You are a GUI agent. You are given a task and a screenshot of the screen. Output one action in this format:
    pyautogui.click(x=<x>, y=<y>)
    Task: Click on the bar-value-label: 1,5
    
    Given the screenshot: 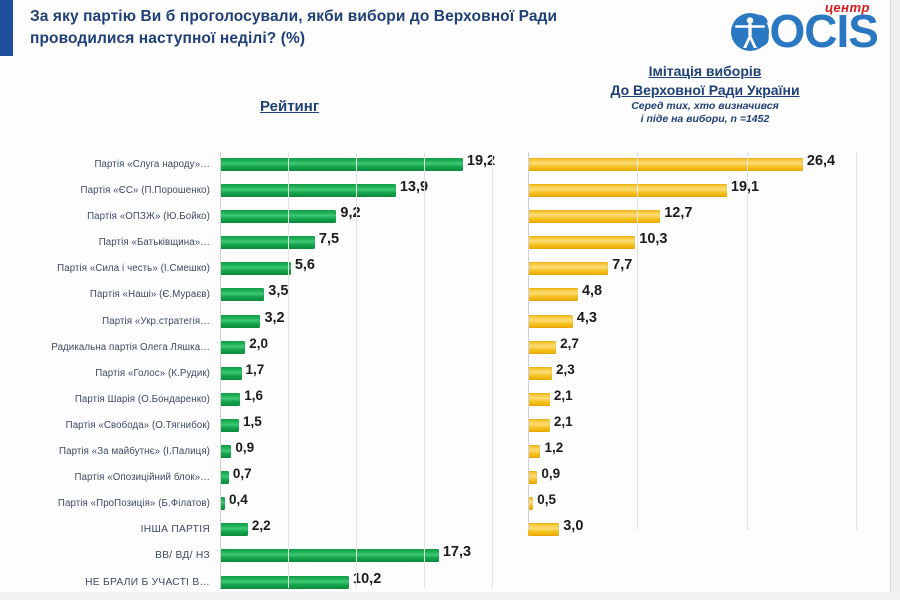 What is the action you would take?
    pyautogui.click(x=252, y=421)
    